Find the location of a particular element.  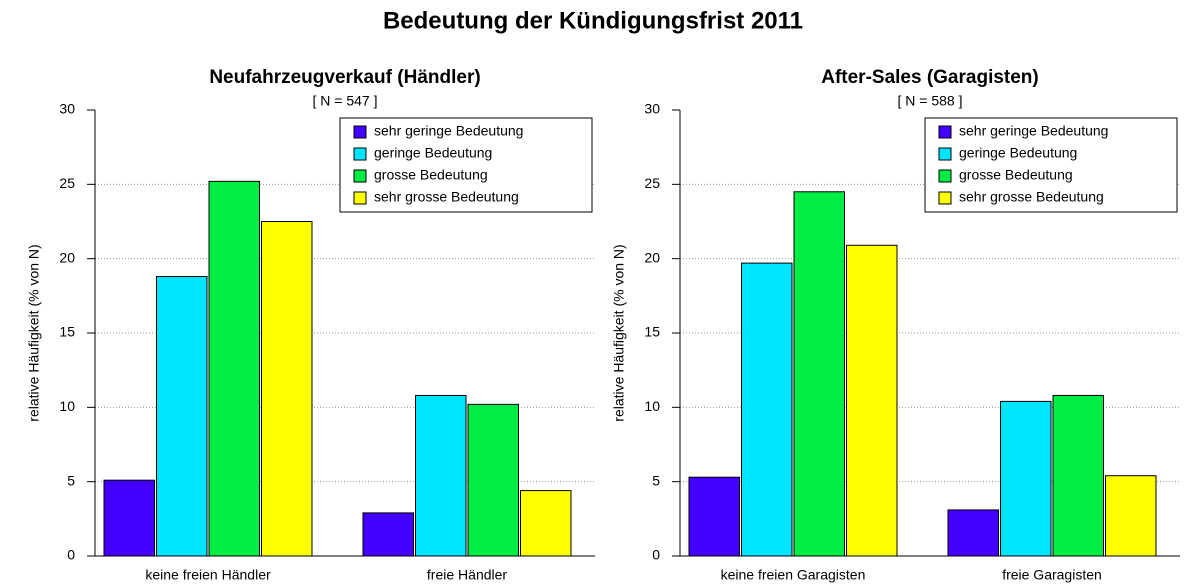

chart-subtitle: [ N = 547 ] is located at coordinates (345, 101).